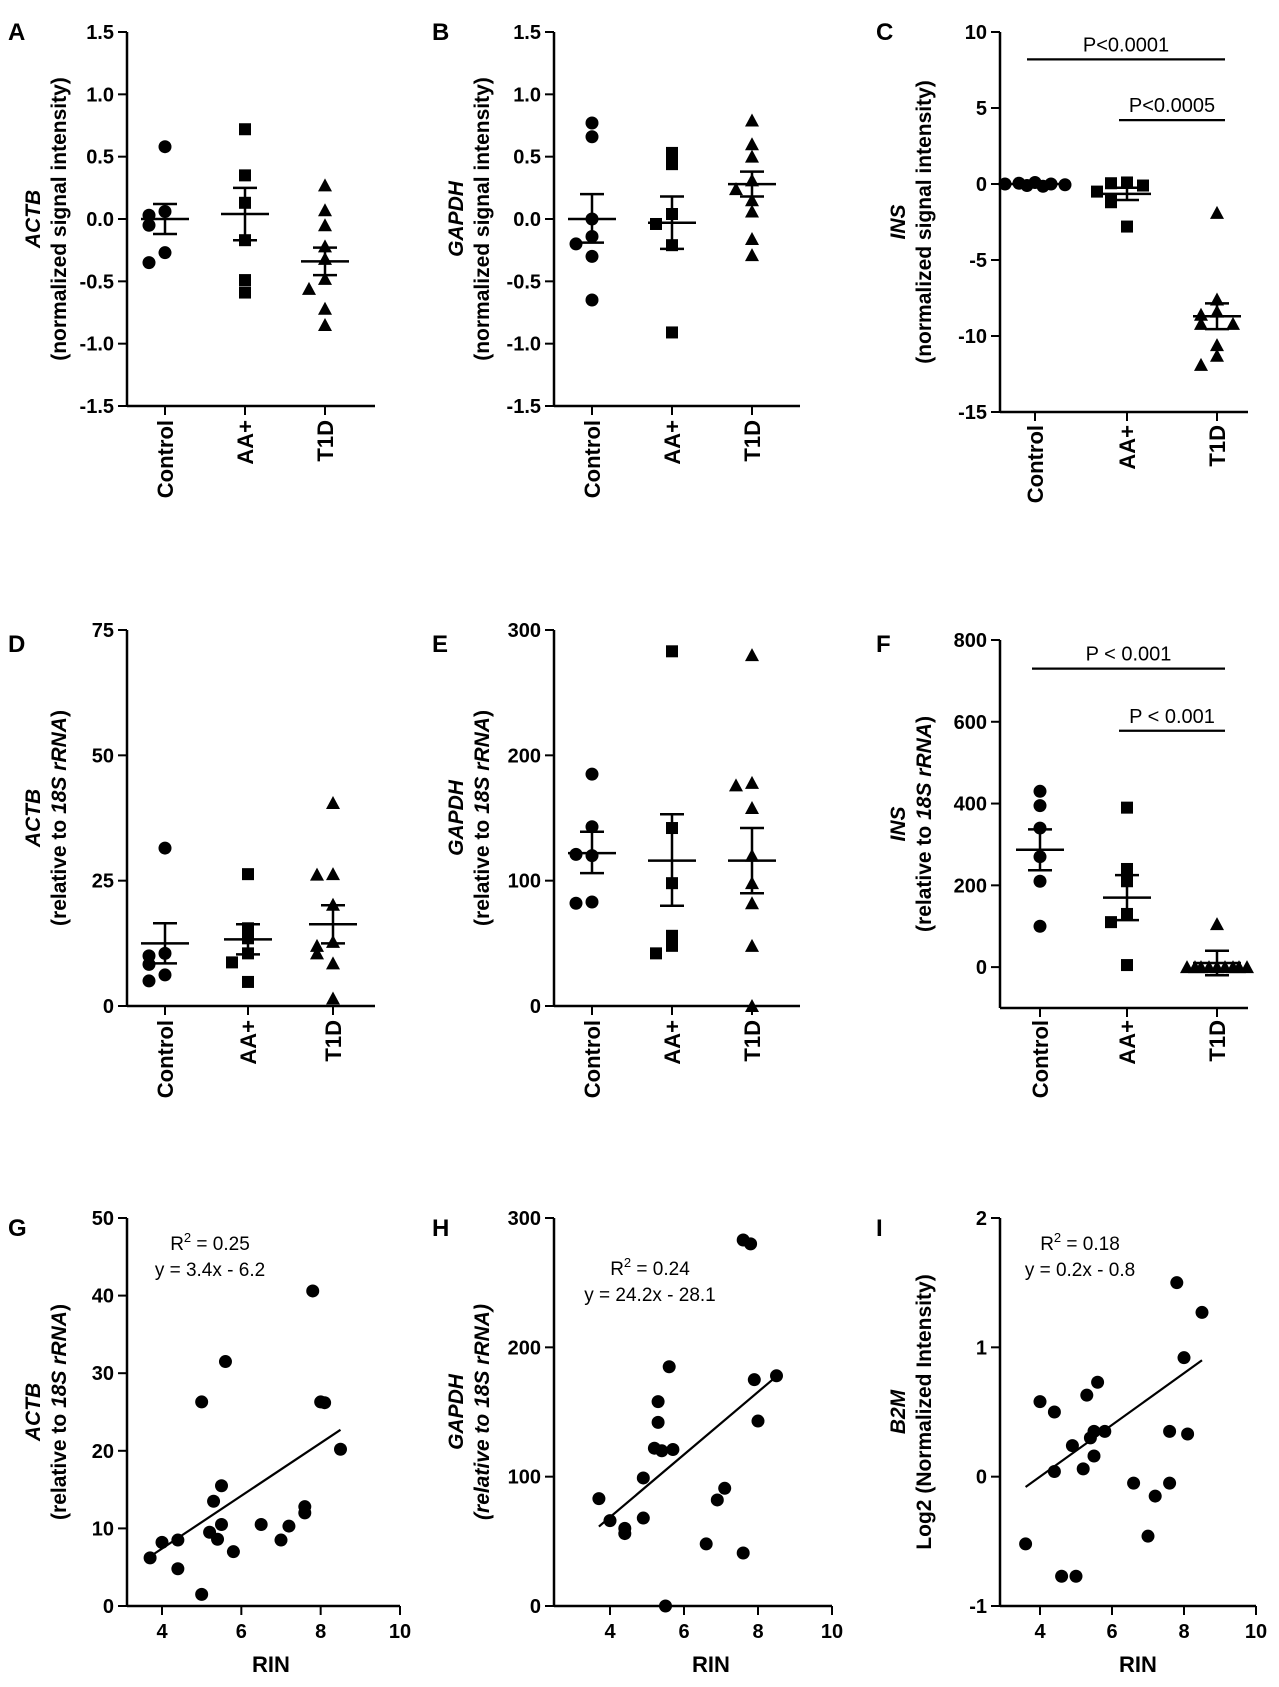  I want to click on y-tick-label: 200, so click(524, 1348).